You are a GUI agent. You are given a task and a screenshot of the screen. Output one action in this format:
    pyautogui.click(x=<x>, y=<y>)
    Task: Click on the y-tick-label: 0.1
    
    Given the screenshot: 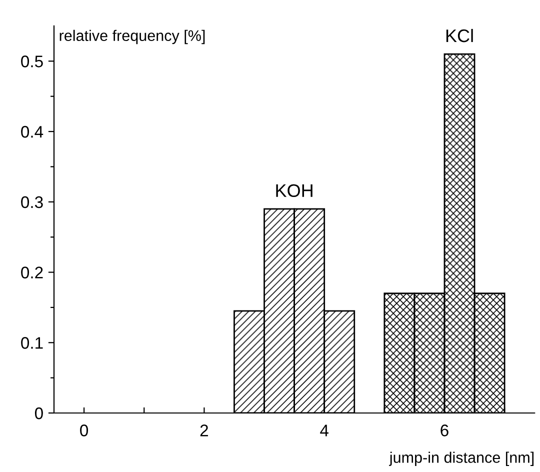 What is the action you would take?
    pyautogui.click(x=32, y=343)
    